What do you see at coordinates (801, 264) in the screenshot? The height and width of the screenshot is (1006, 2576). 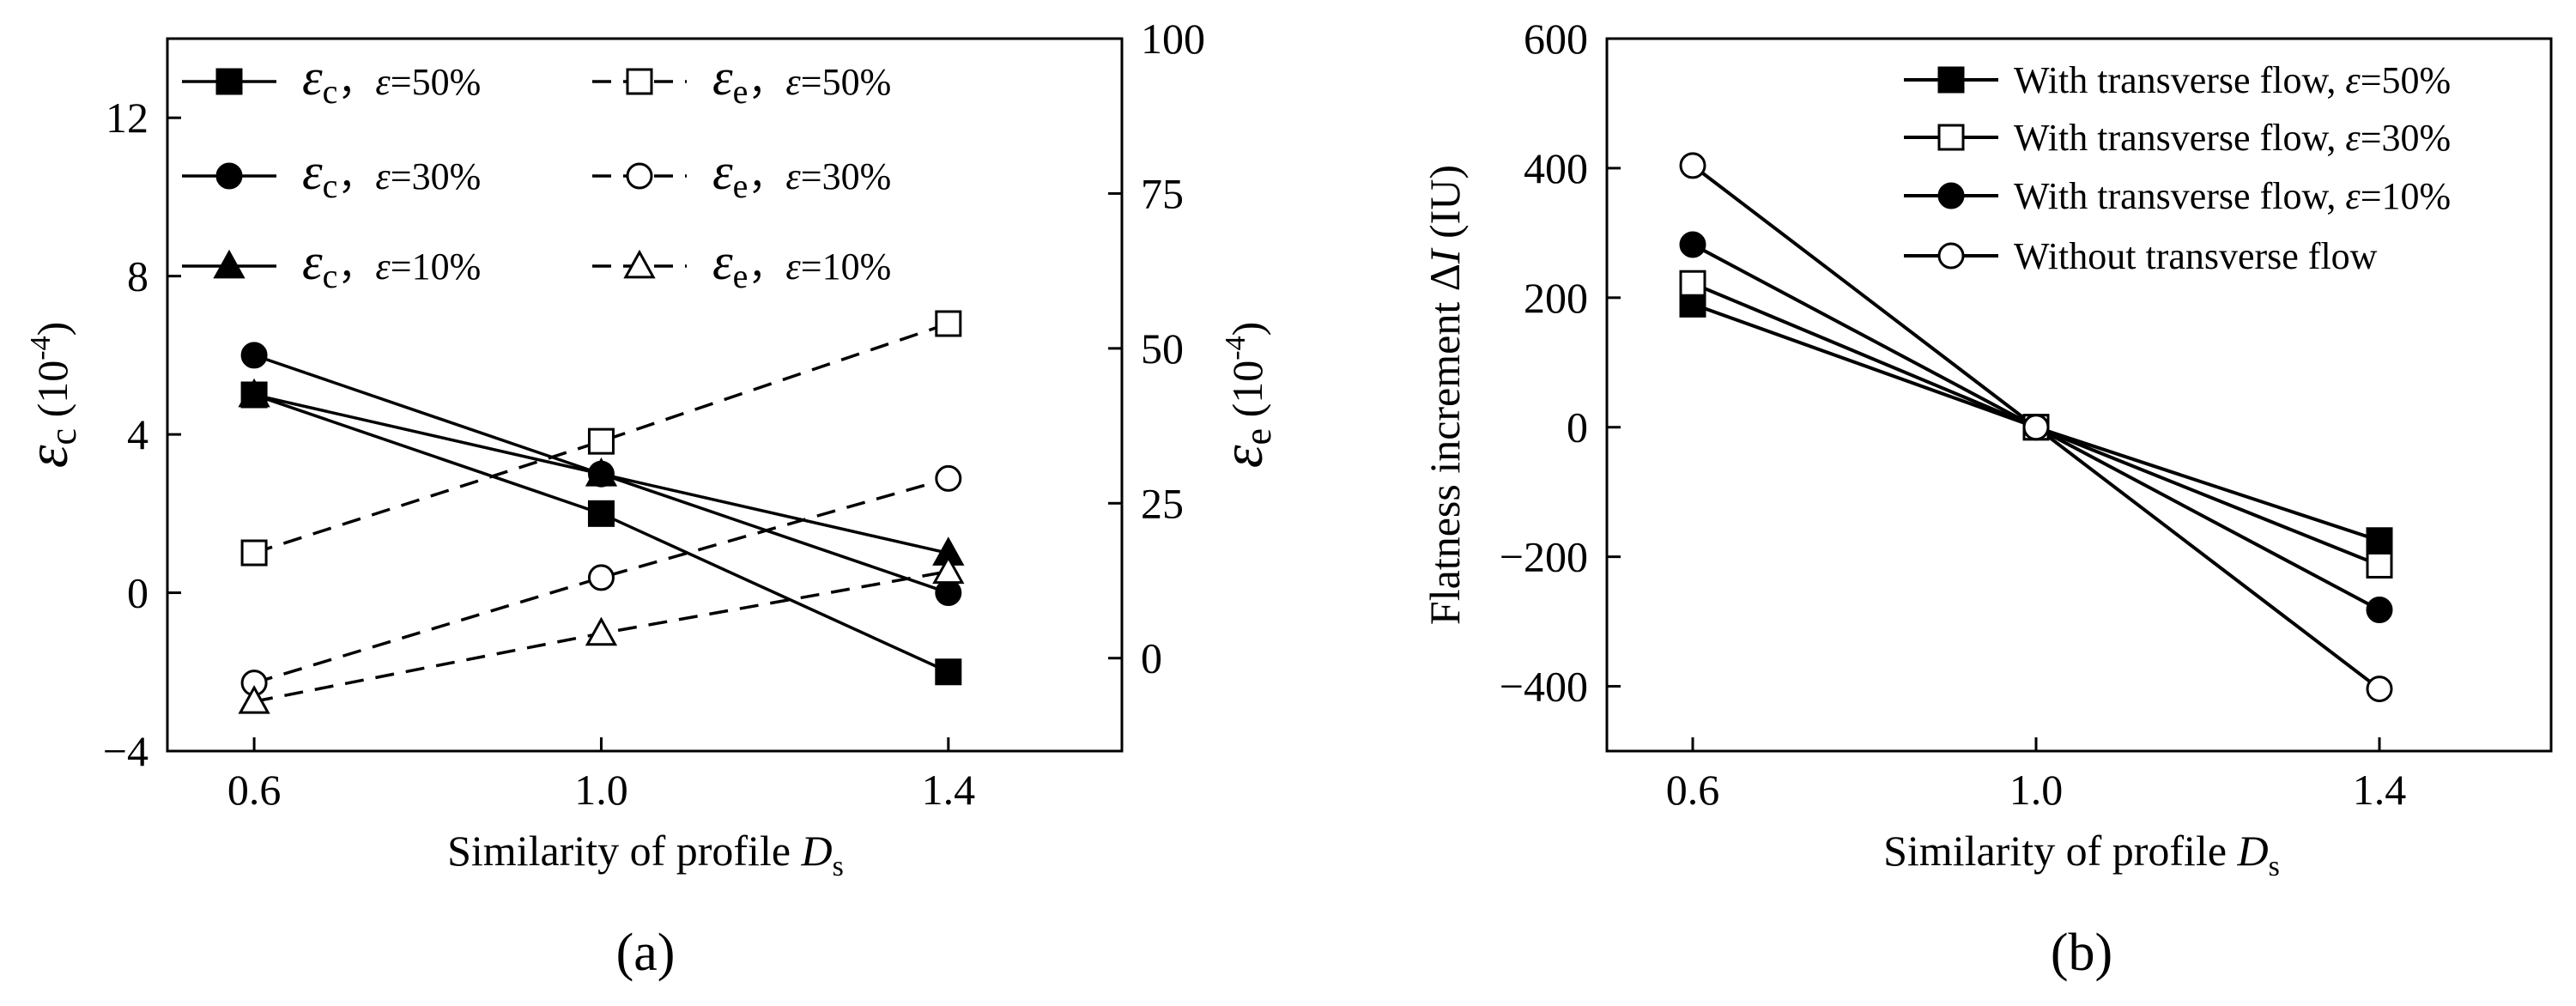 I see `panel-a-legend-label-5: εe，ε=10%` at bounding box center [801, 264].